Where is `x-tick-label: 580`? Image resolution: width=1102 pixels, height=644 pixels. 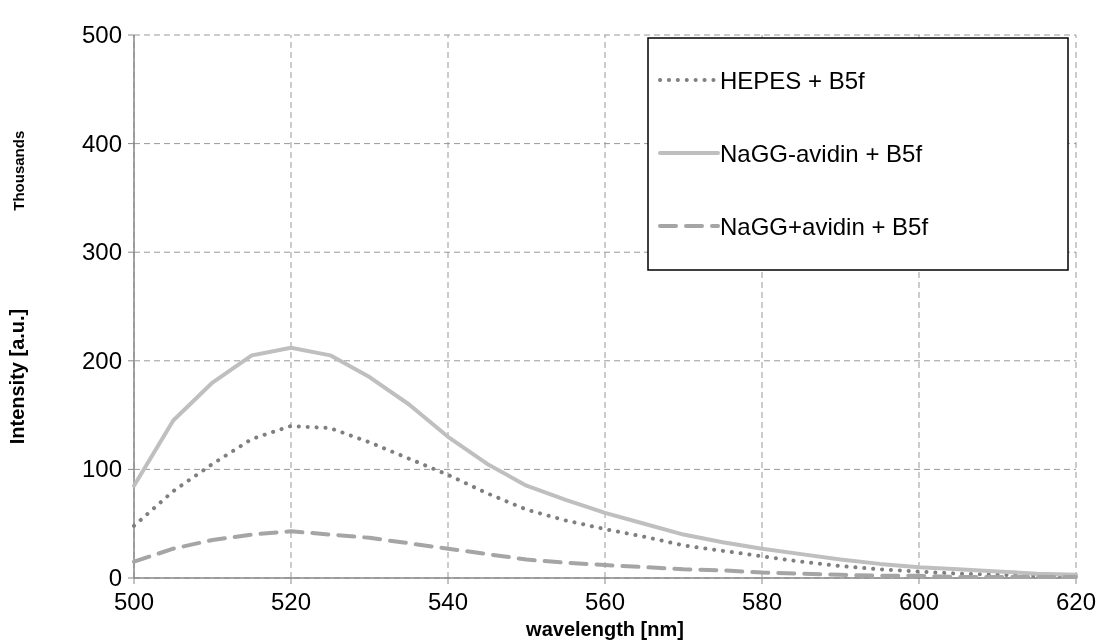 x-tick-label: 580 is located at coordinates (762, 601).